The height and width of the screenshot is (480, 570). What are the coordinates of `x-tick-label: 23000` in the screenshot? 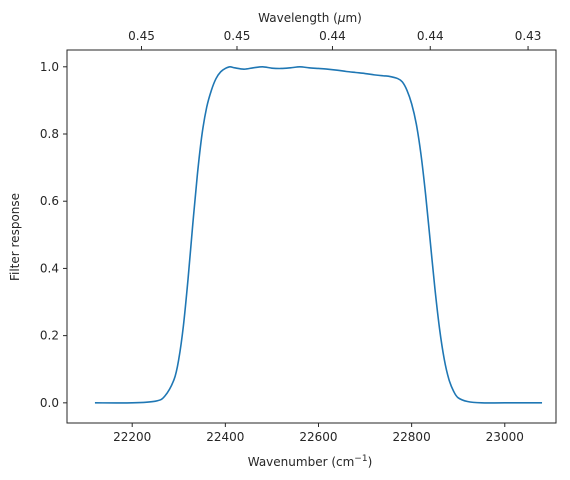 It's located at (505, 437).